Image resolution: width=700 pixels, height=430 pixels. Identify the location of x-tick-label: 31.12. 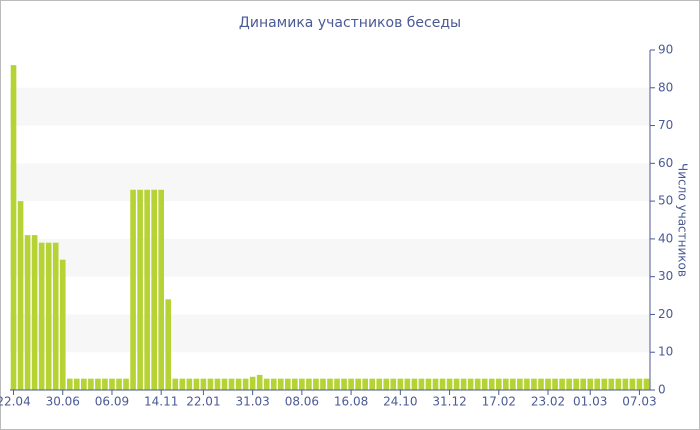
(449, 402).